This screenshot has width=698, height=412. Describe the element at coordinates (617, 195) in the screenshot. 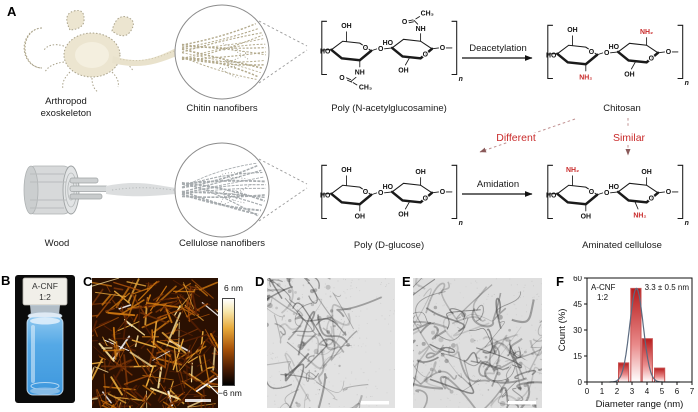

I see `molecule-aminated-cellulose: NH₂ HO O OH O HO O OH NH₂ O n` at that location.